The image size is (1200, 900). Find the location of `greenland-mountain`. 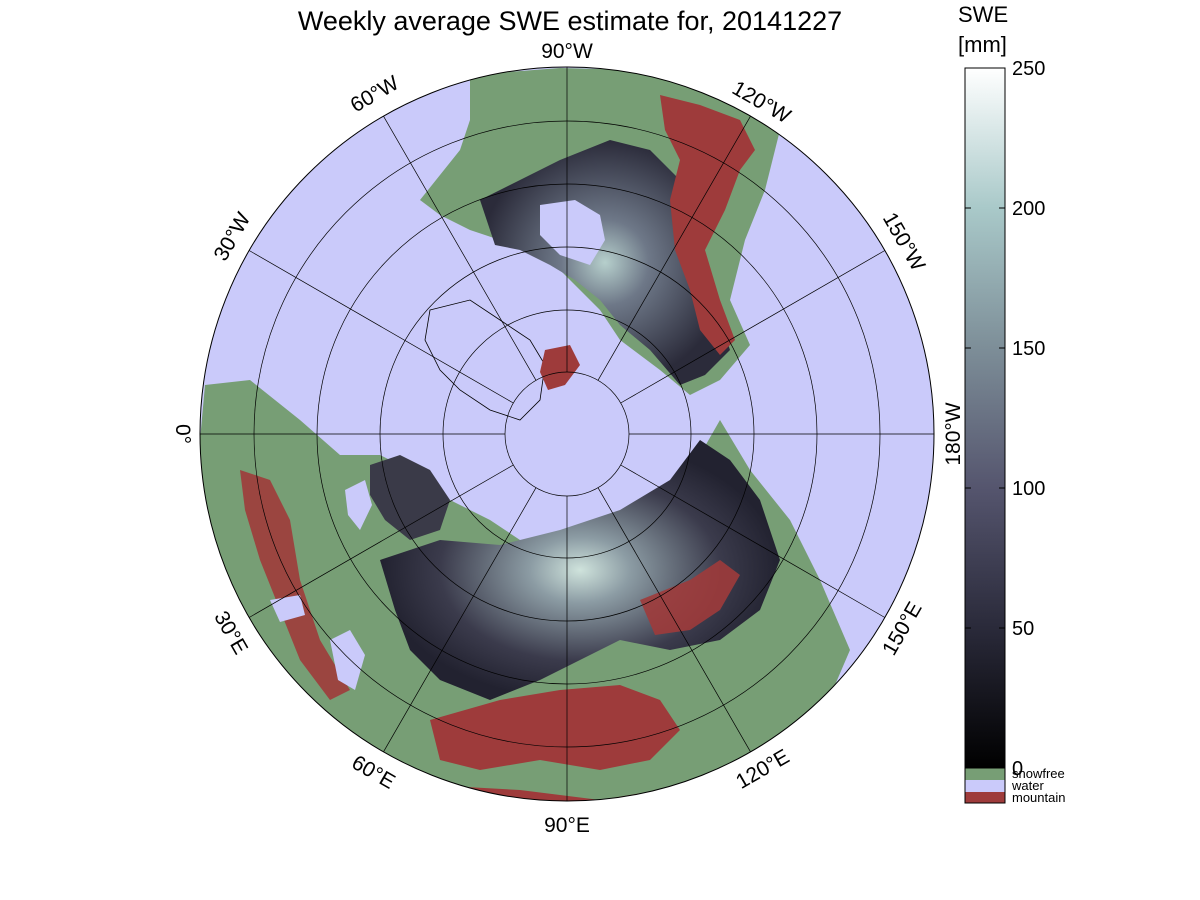

greenland-mountain is located at coordinates (560, 367).